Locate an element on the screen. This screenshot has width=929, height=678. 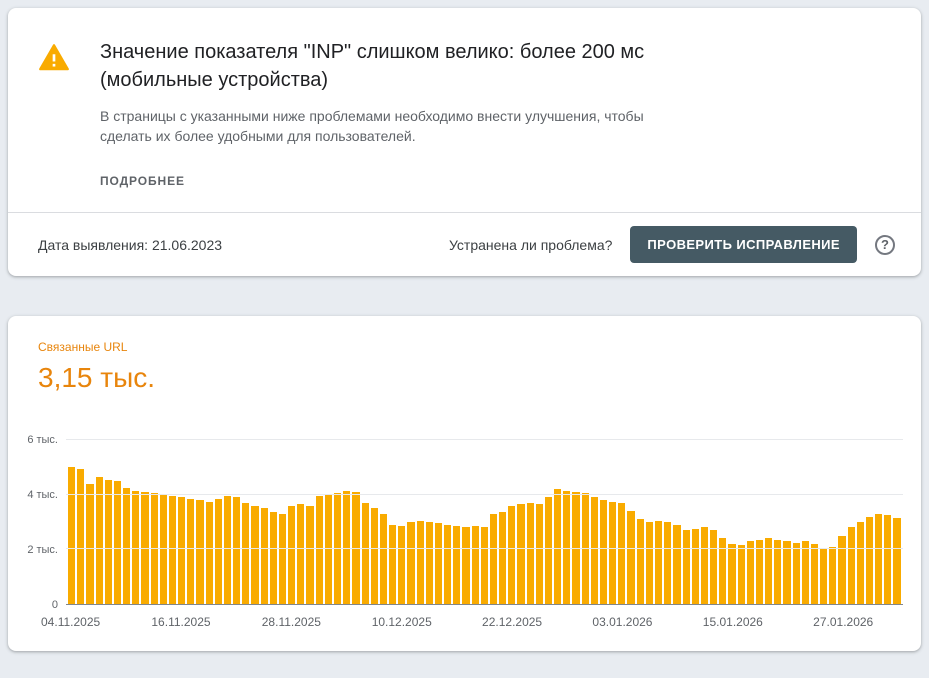
x-axis-tick-label: 22.12.2025 is located at coordinates (512, 622).